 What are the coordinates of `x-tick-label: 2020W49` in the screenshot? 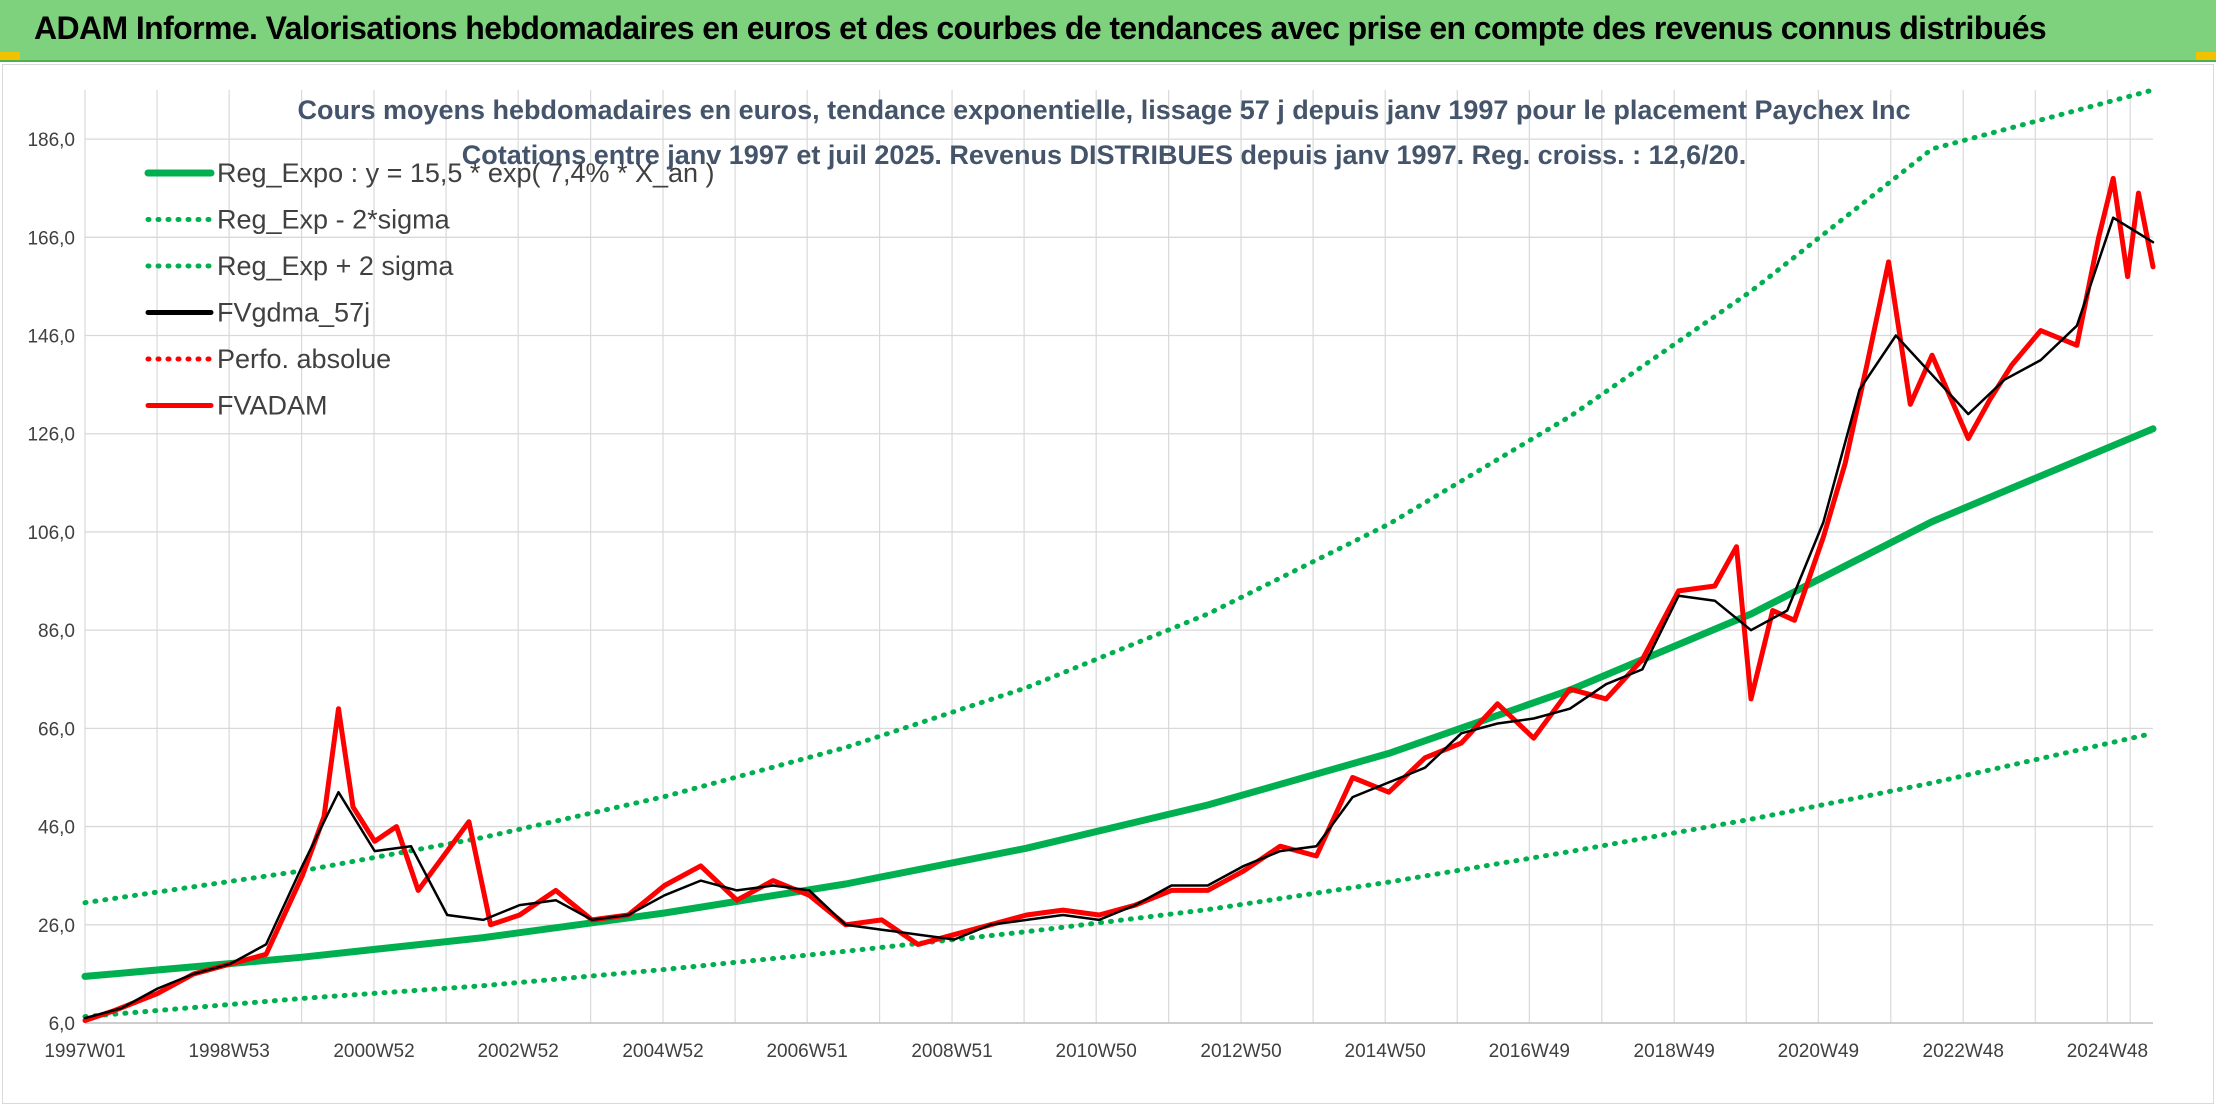 It's located at (1818, 1051).